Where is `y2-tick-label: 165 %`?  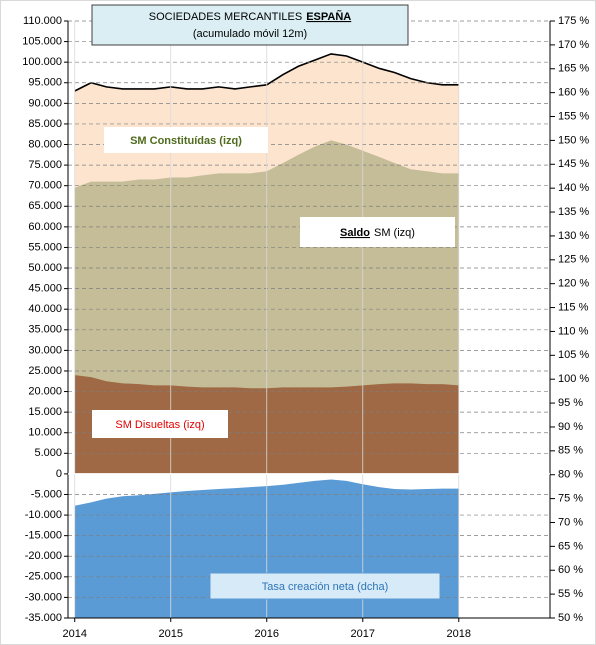
y2-tick-label: 165 % is located at coordinates (573, 69).